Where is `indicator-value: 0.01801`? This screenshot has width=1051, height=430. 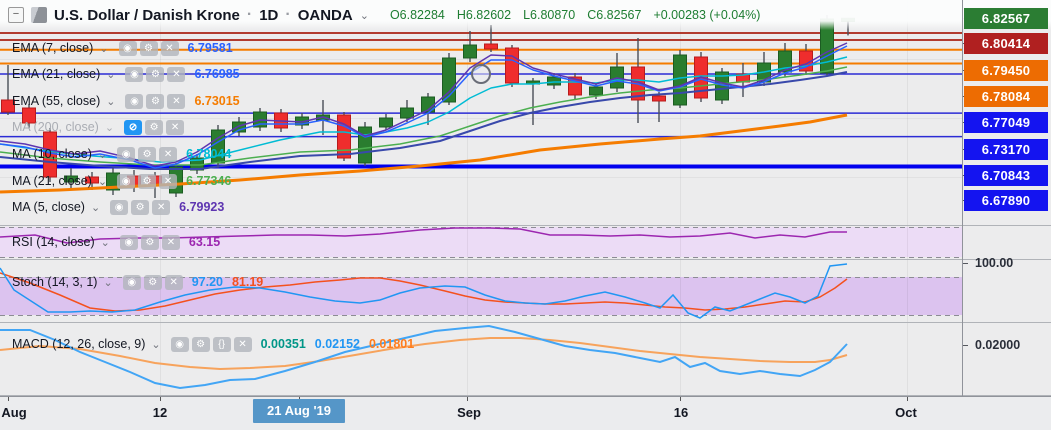 indicator-value: 0.01801 is located at coordinates (391, 344).